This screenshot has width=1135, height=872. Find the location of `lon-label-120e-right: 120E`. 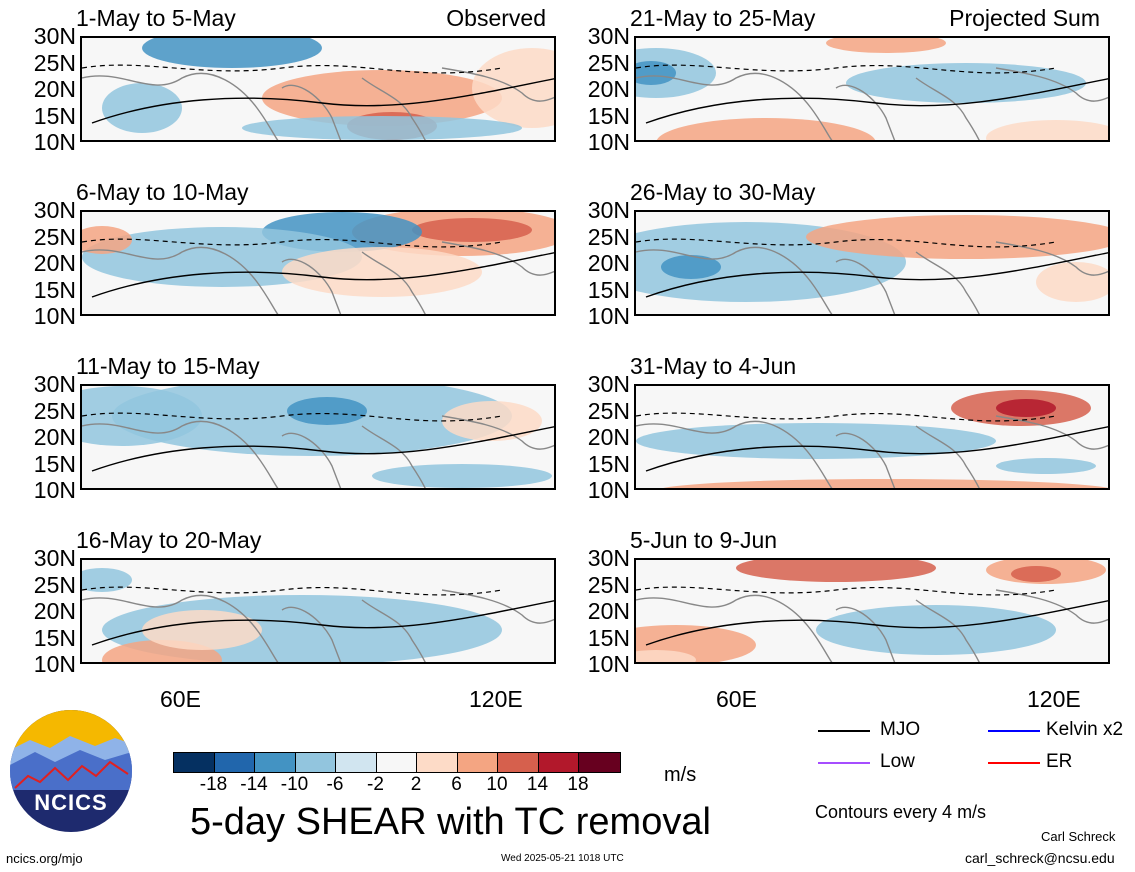

lon-label-120e-right: 120E is located at coordinates (1054, 699).